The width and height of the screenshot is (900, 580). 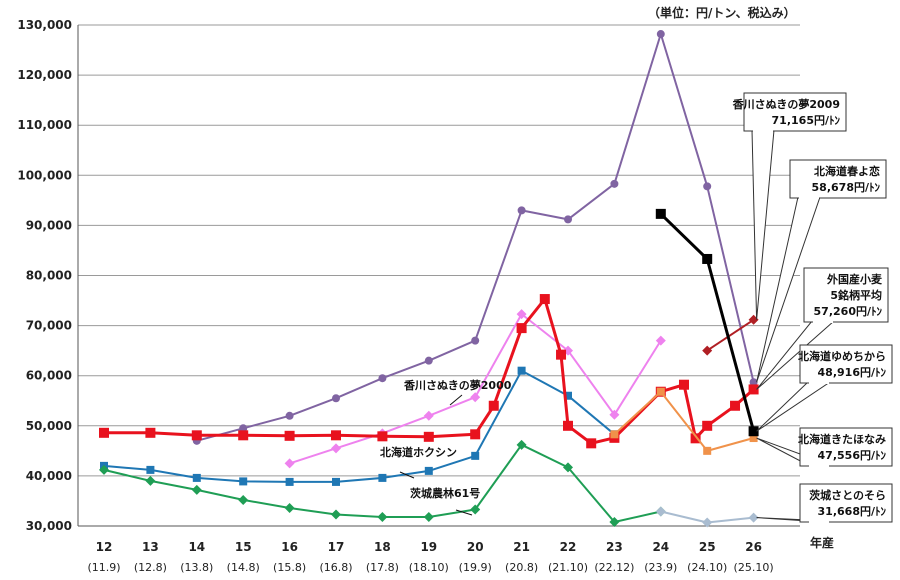 I want to click on x-tick-label: 12, so click(x=104, y=547).